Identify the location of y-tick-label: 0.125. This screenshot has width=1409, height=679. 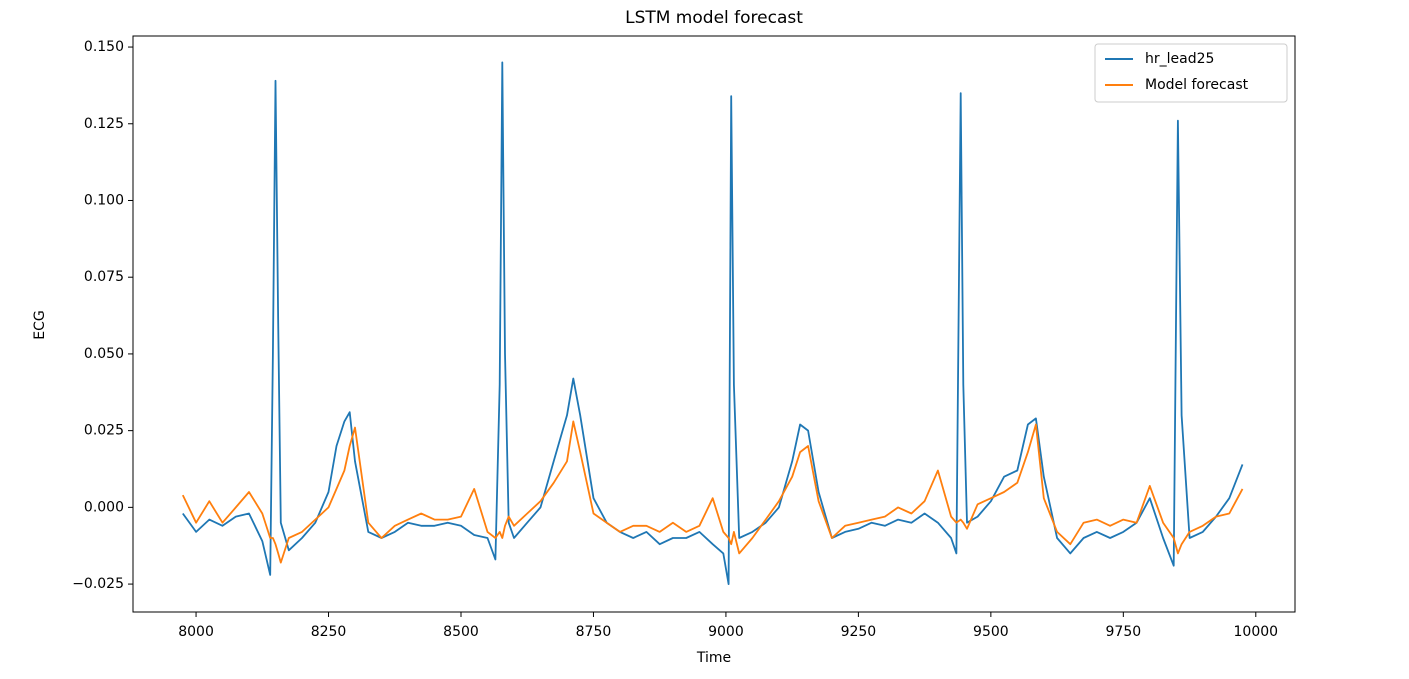
(104, 124).